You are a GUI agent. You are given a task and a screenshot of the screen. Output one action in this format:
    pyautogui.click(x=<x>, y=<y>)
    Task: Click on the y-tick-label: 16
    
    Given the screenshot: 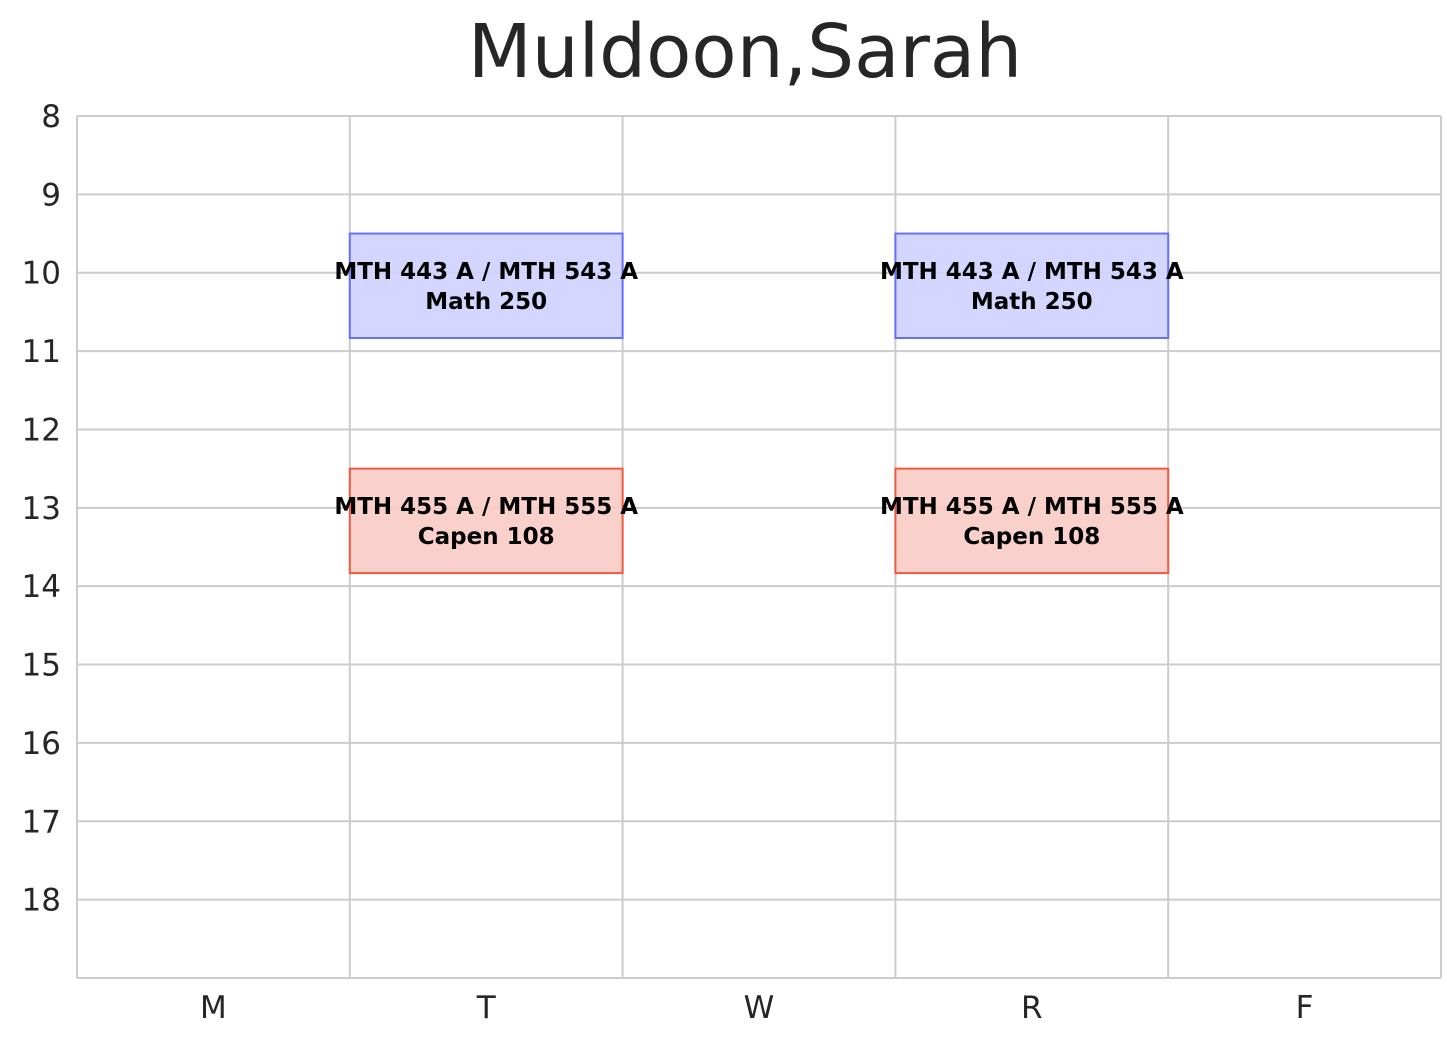 What is the action you would take?
    pyautogui.click(x=41, y=744)
    